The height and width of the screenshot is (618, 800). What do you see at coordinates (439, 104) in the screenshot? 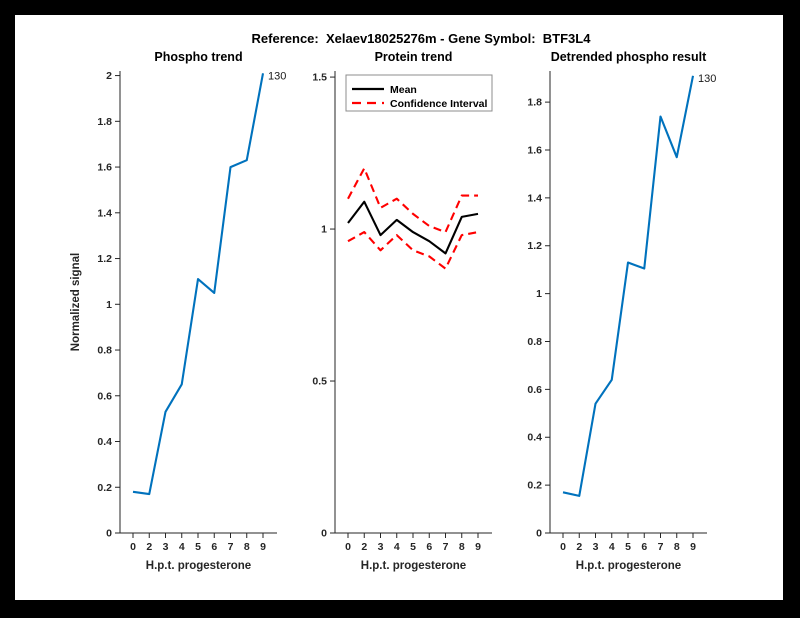
I see `legend-label: Confidence Interval` at bounding box center [439, 104].